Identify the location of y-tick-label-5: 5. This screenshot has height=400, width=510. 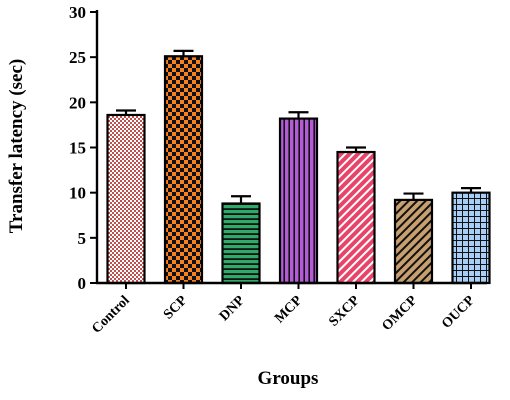
(82, 238).